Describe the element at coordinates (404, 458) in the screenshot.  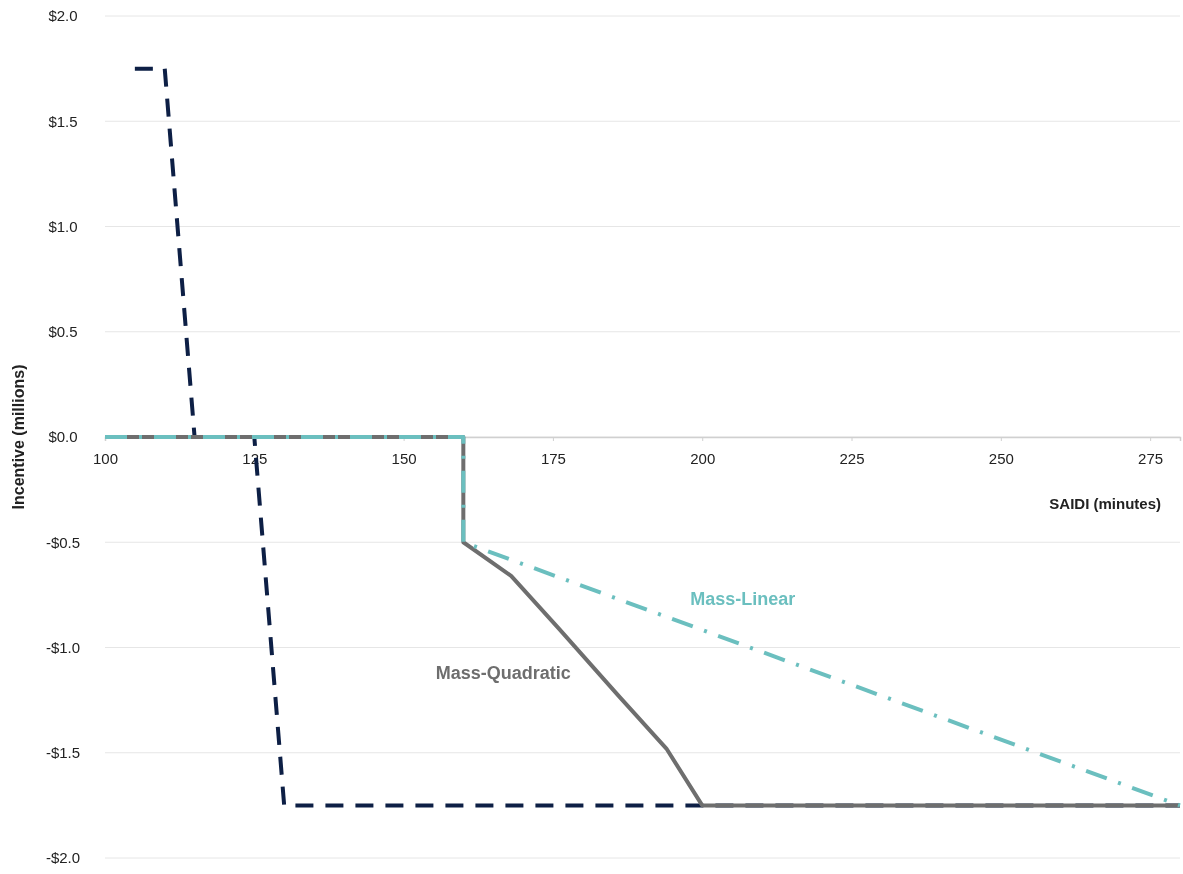
I see `x-tick-label: 150` at that location.